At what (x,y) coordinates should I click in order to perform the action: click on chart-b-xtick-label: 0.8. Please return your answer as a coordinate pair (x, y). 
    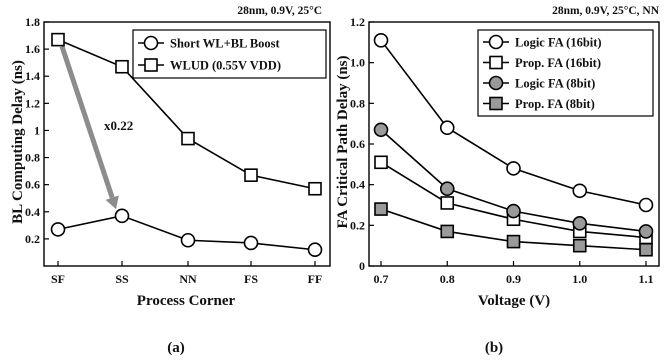
    Looking at the image, I should click on (447, 279).